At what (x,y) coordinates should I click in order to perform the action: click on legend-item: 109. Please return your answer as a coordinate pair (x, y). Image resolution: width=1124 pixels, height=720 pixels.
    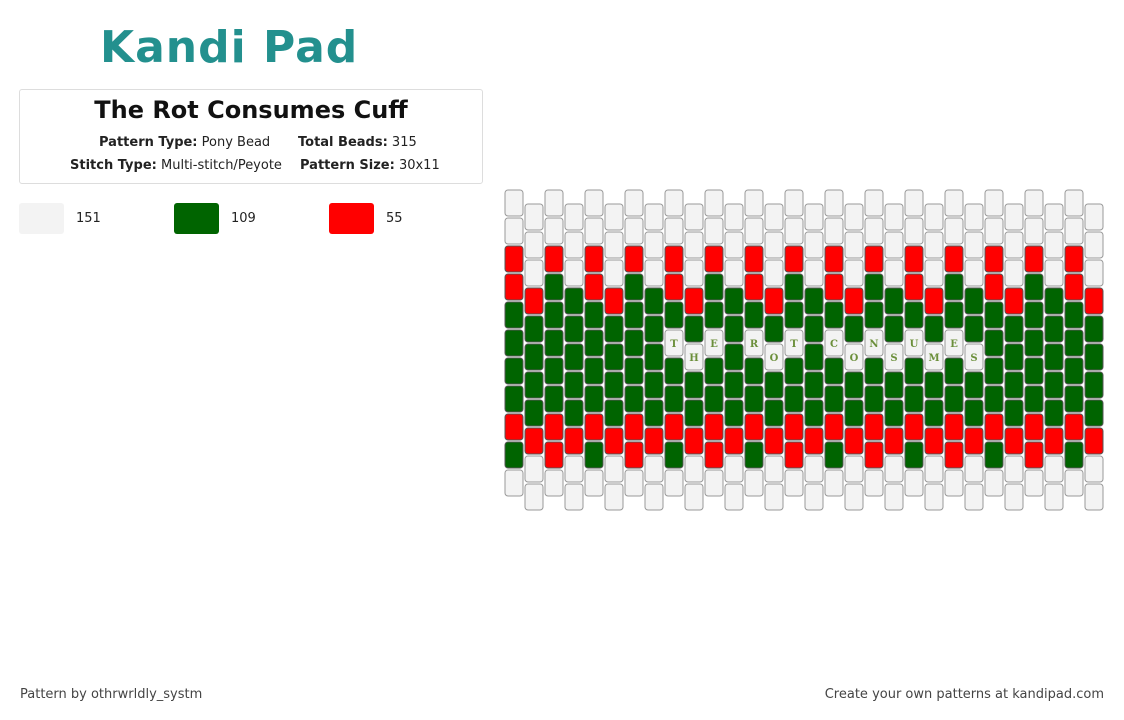
    Looking at the image, I should click on (215, 218).